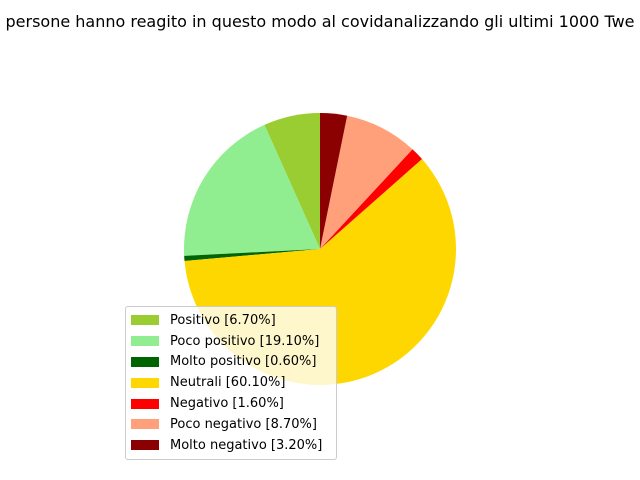  I want to click on legend-item: Poco negativo [8.70%], so click(231, 424).